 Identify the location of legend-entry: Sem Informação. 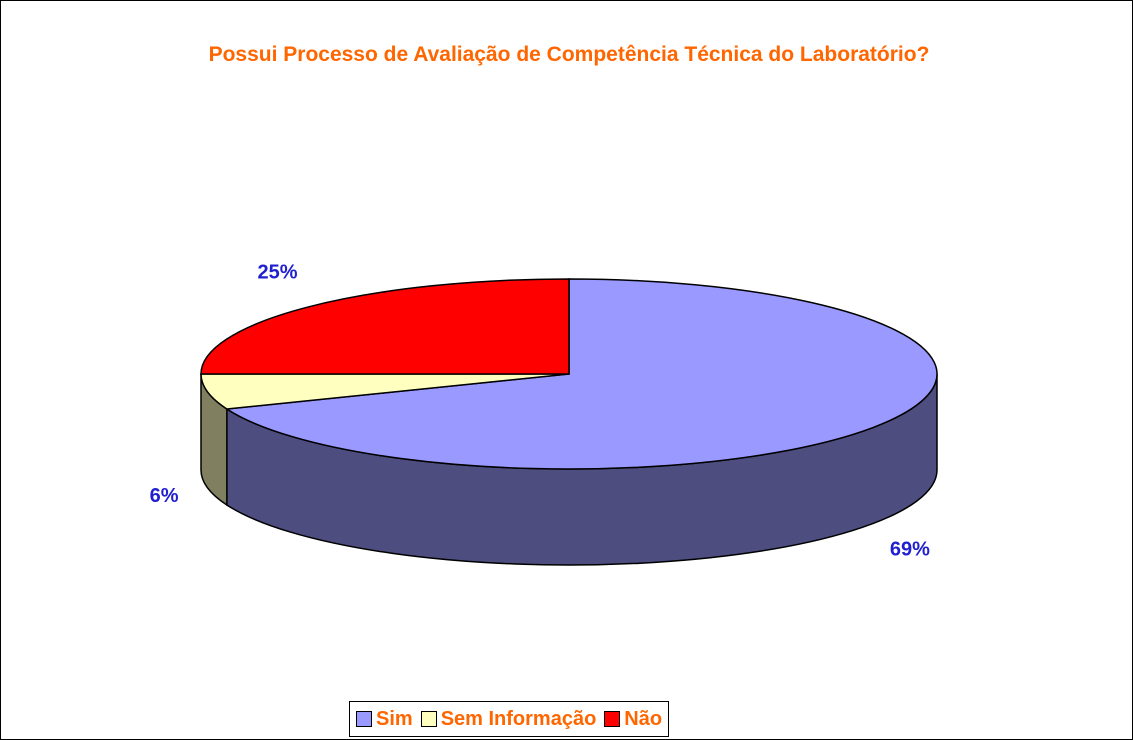
(508, 719).